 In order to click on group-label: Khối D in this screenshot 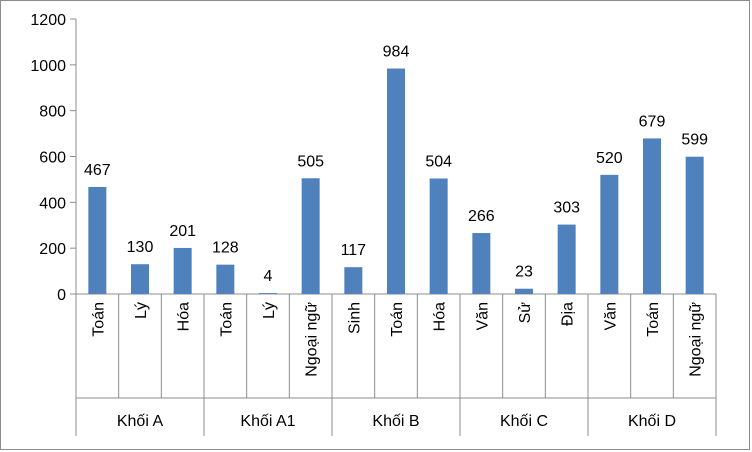, I will do `click(652, 421)`.